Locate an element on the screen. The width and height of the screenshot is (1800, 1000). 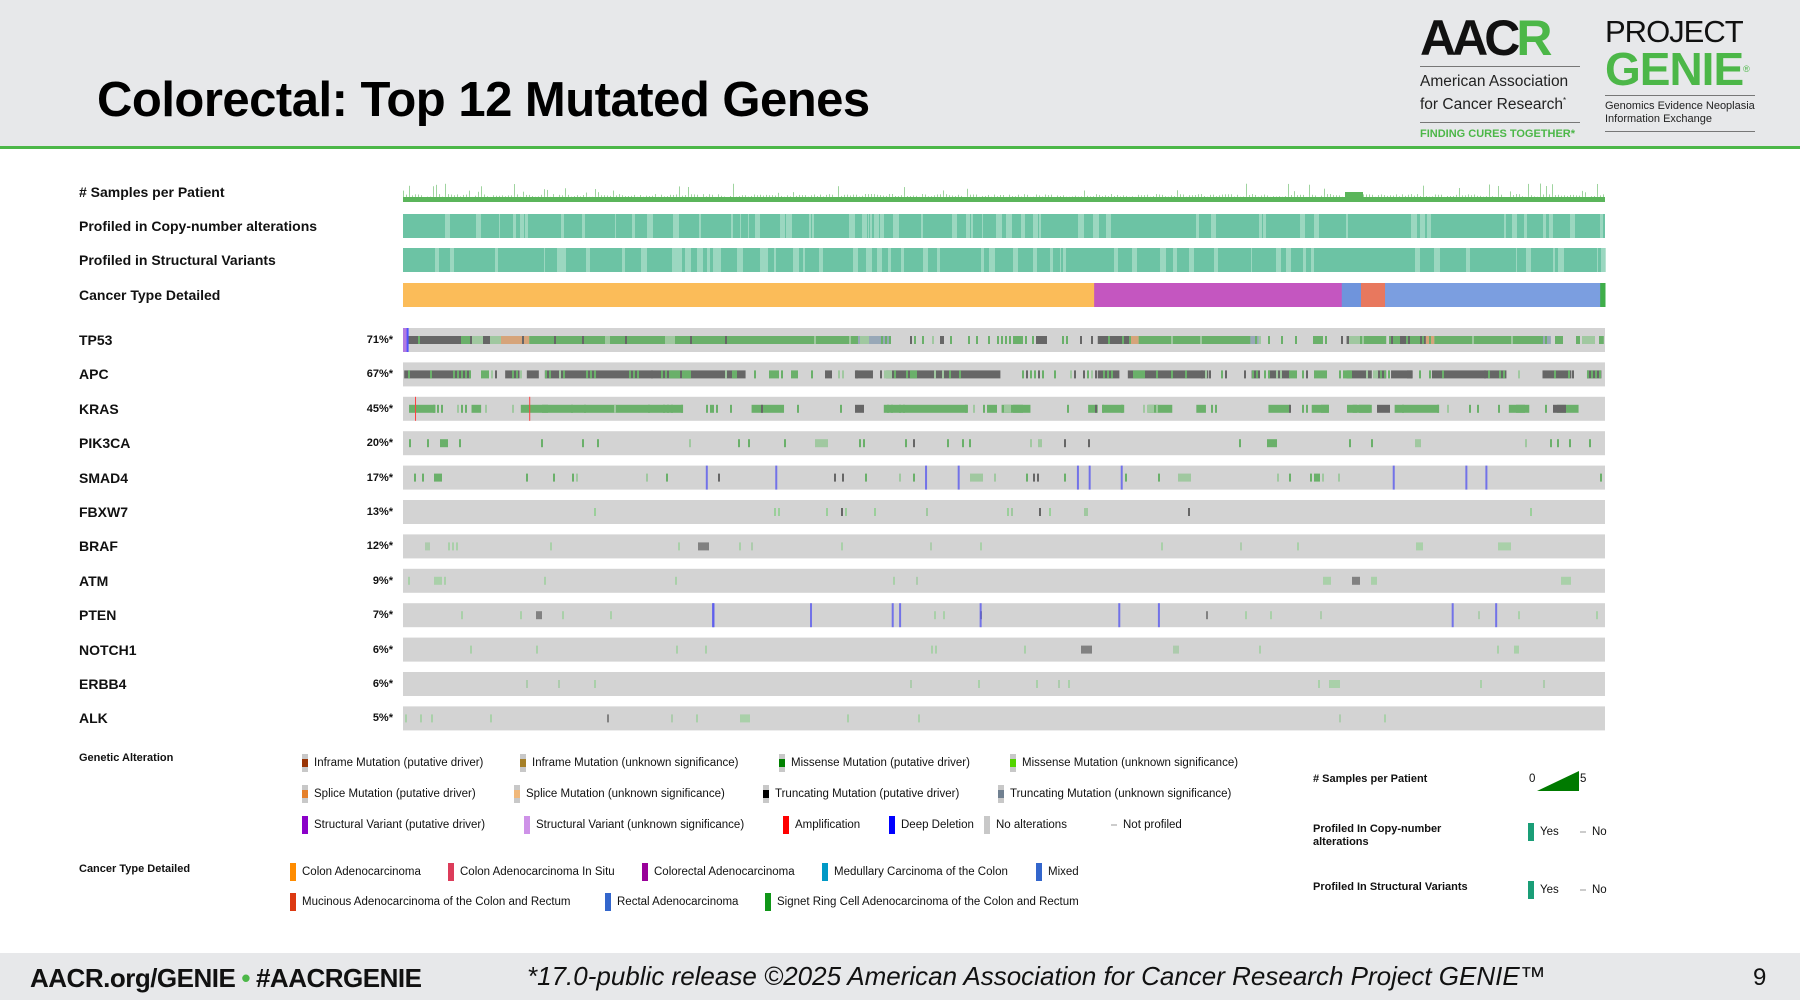
gene-label-apc: APC is located at coordinates (94, 374).